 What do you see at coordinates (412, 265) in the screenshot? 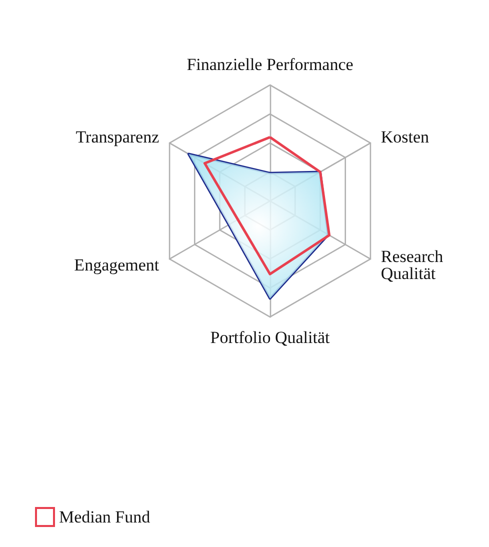
I see `spoke-label: Research Qualität` at bounding box center [412, 265].